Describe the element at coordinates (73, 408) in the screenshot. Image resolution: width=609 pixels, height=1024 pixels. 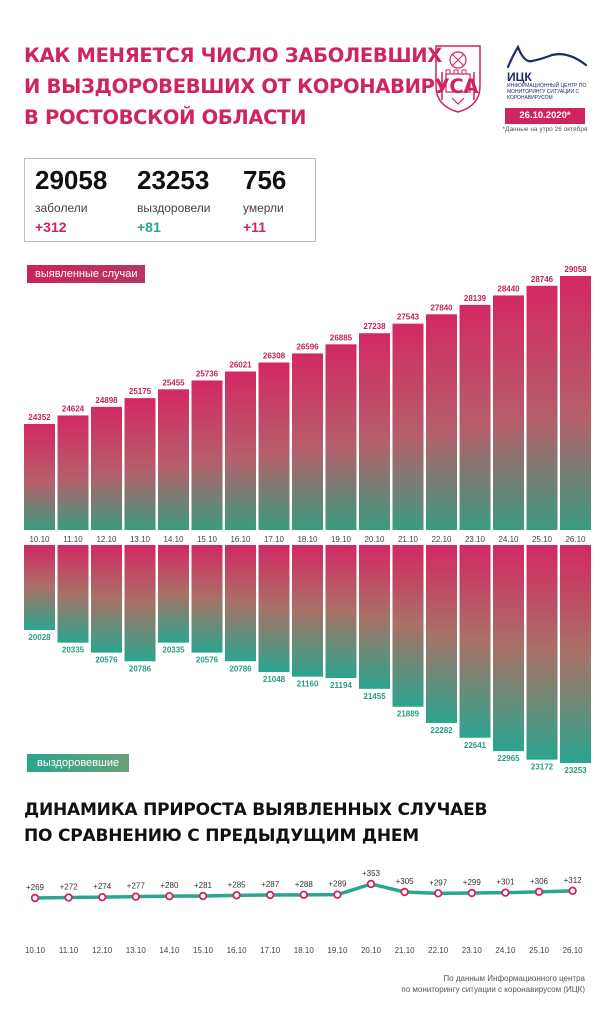
I see `bar-detected-value: 24624` at that location.